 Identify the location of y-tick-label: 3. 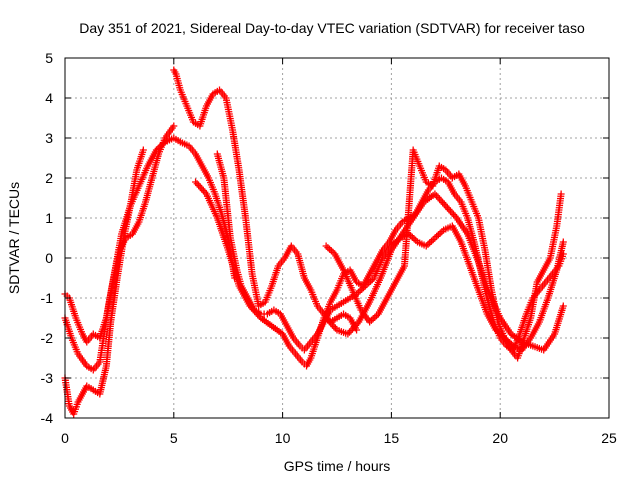
(49, 138).